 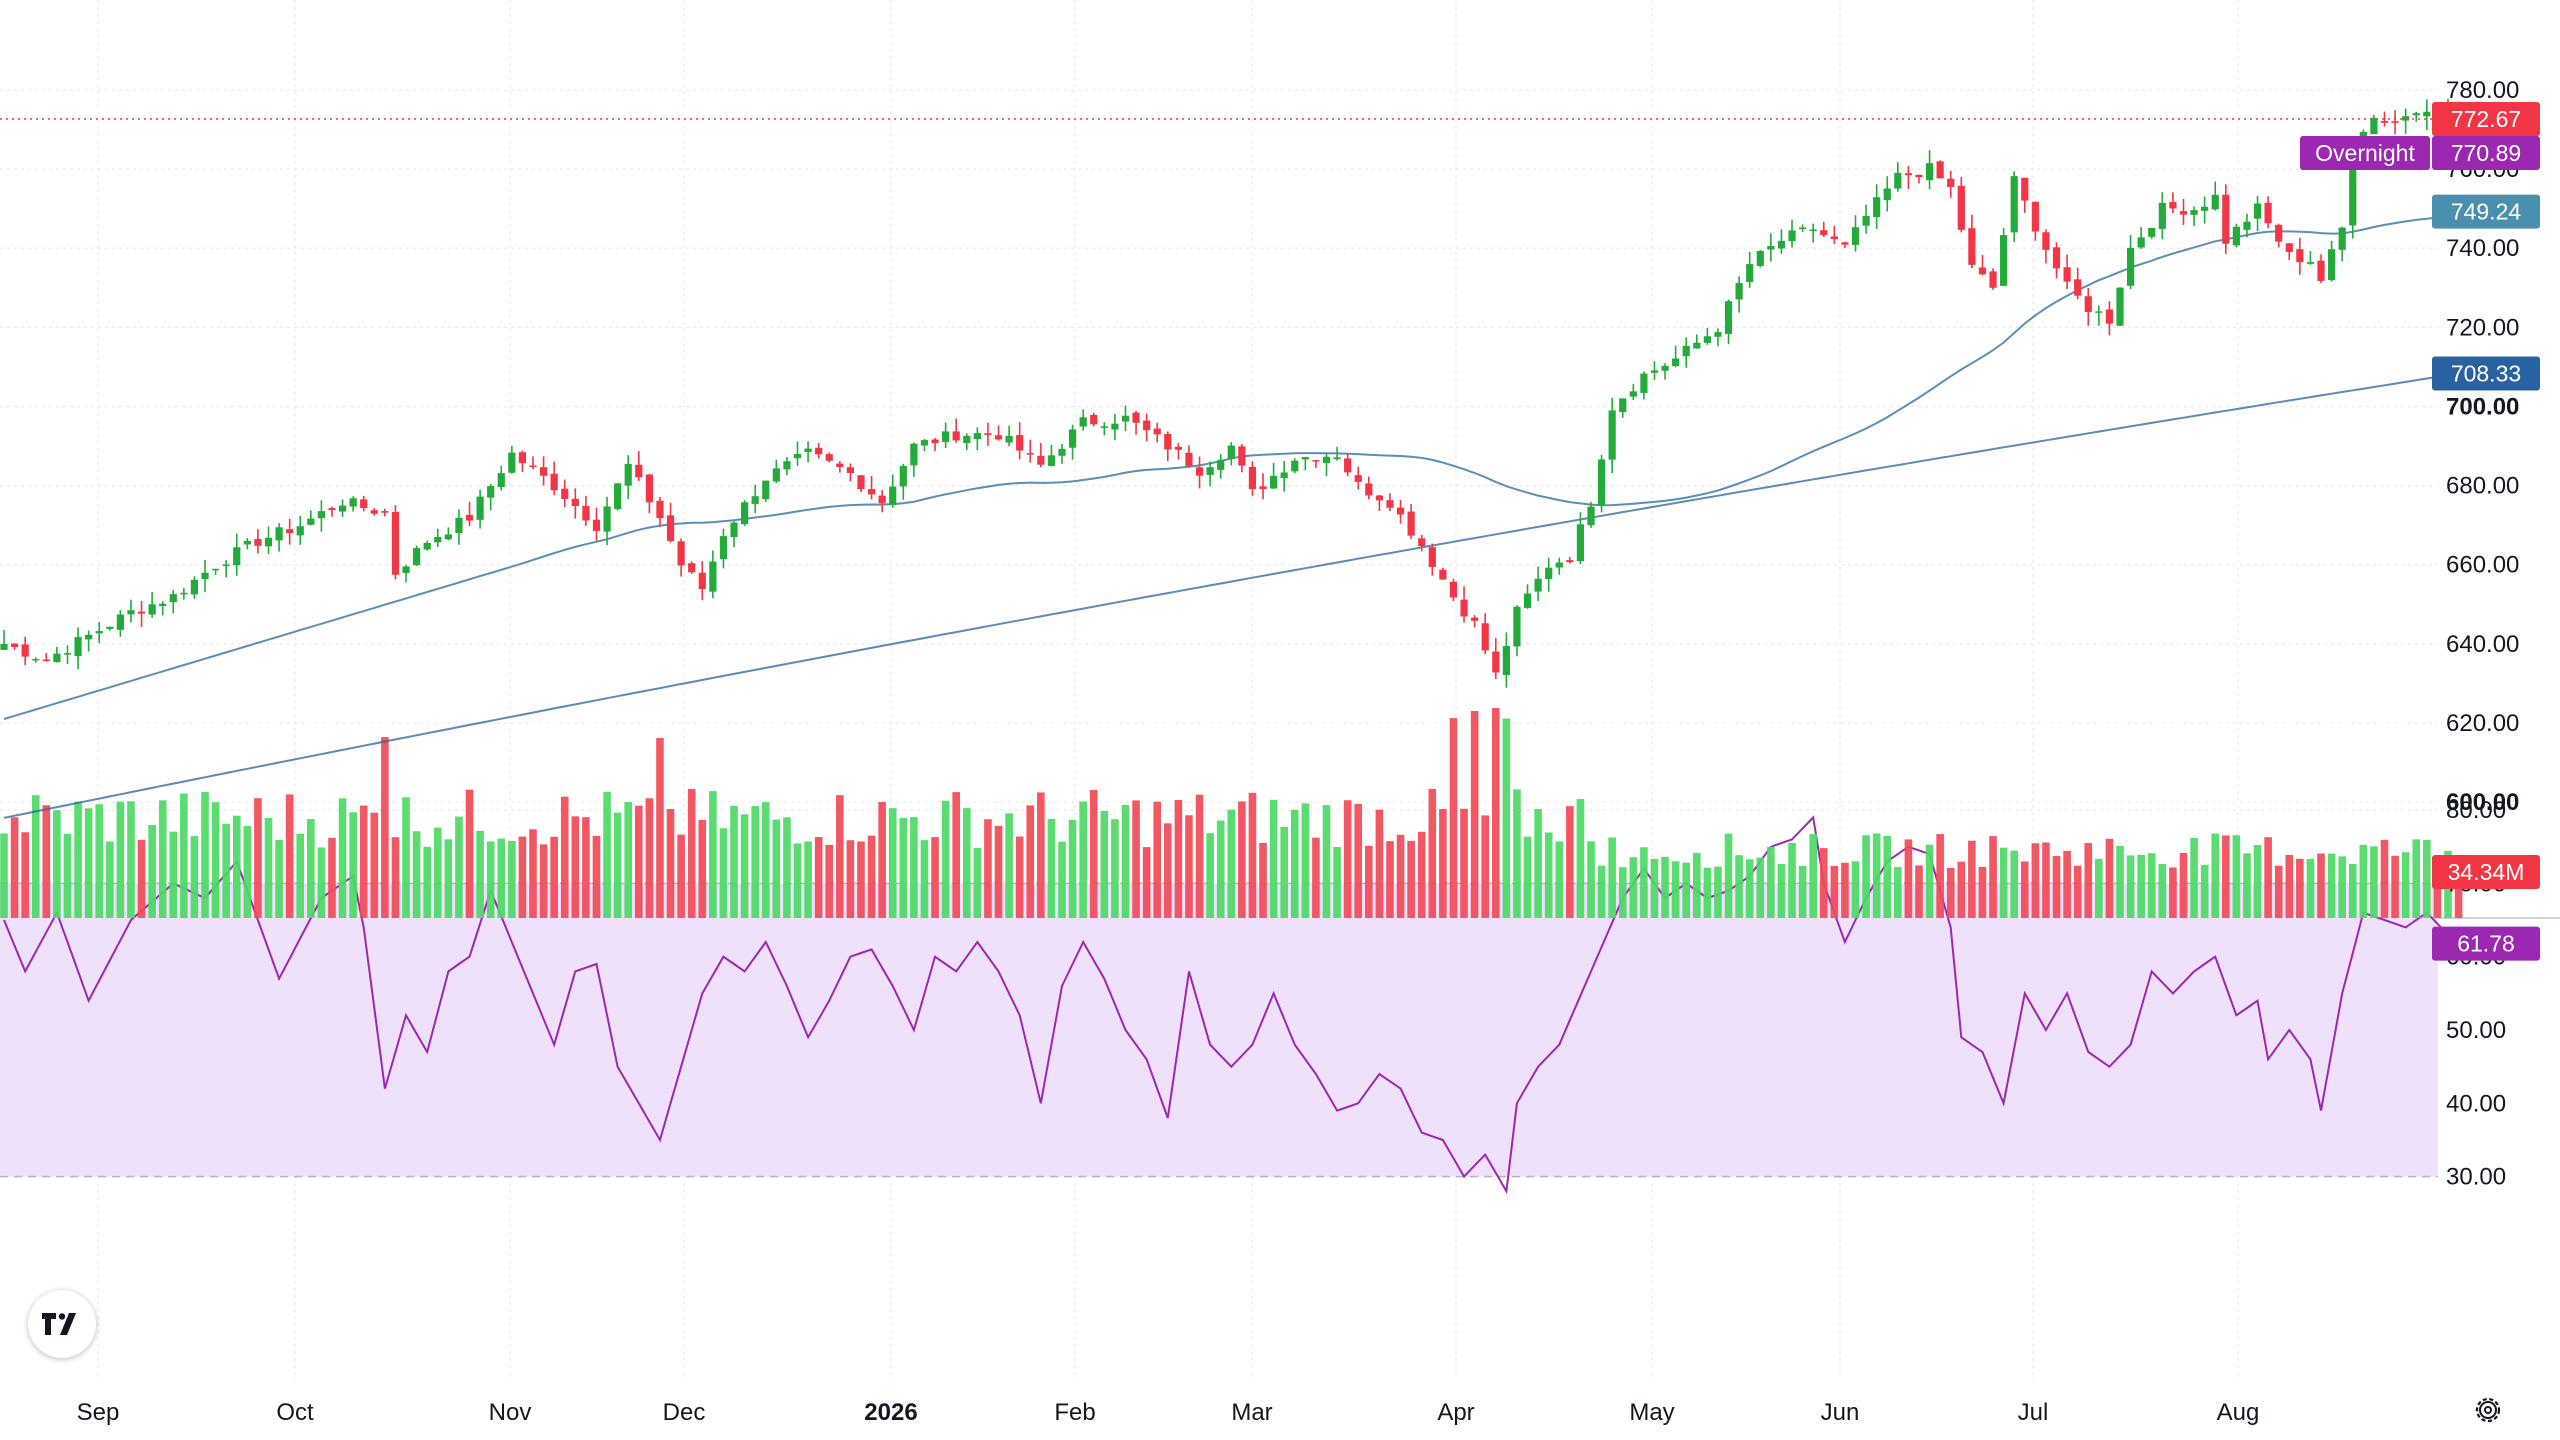 What do you see at coordinates (2486, 374) in the screenshot?
I see `ma-200-badge-value: 708.33` at bounding box center [2486, 374].